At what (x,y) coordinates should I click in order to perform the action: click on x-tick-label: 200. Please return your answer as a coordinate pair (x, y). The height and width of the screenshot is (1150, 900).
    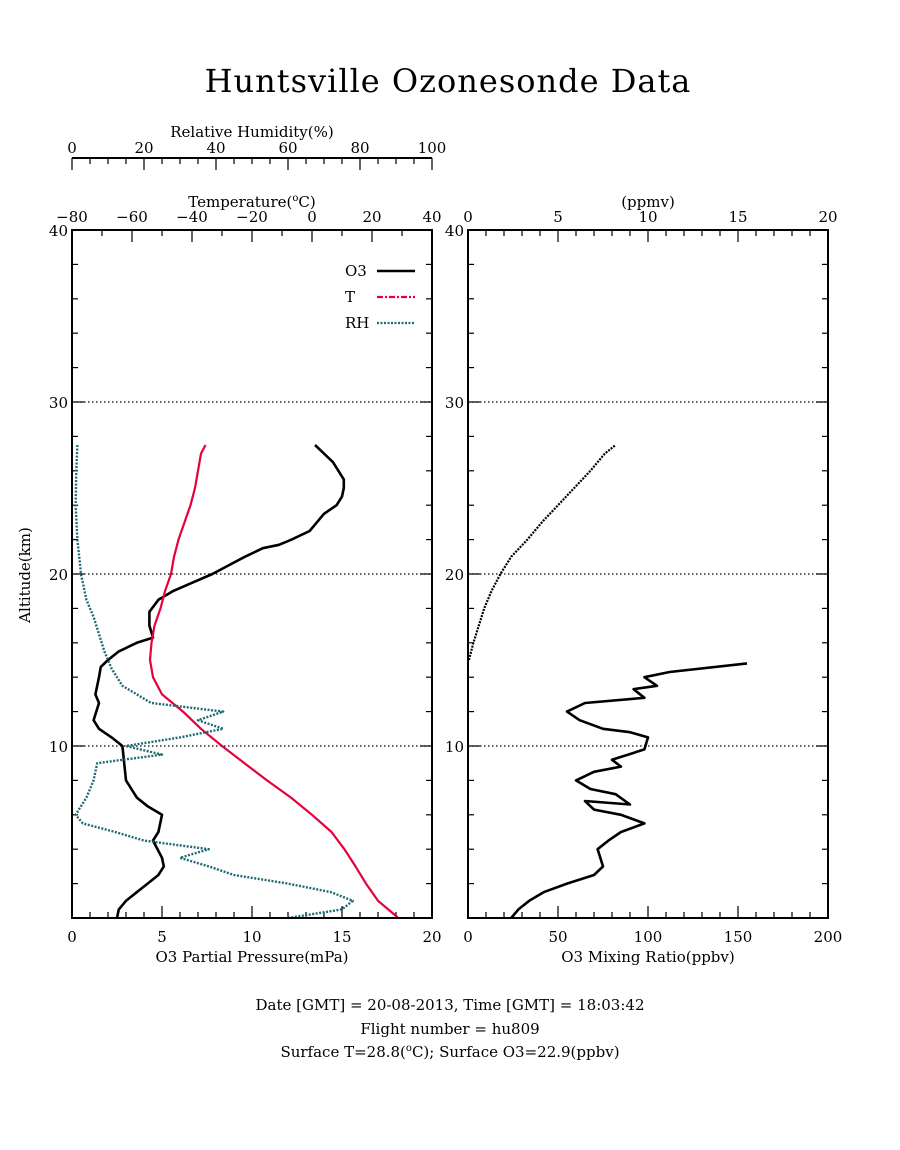
    Looking at the image, I should click on (828, 937).